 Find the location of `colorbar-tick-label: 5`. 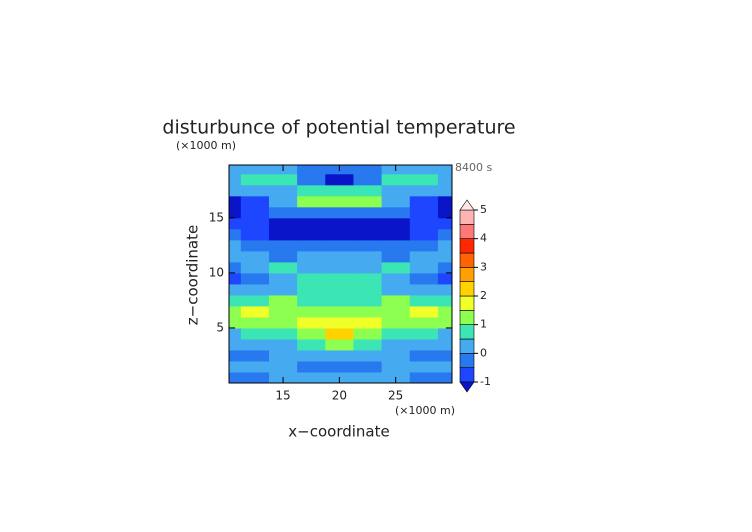

colorbar-tick-label: 5 is located at coordinates (483, 209).